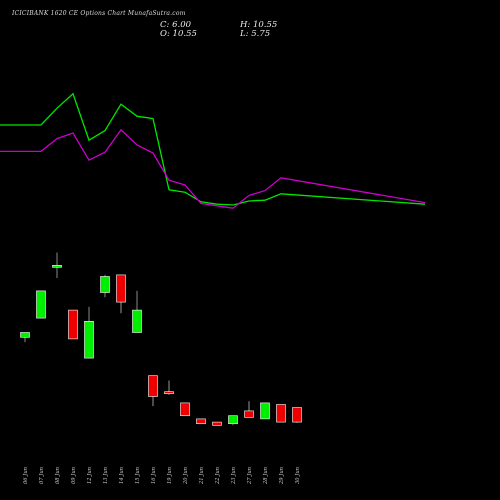 The image size is (500, 500). What do you see at coordinates (170, 475) in the screenshot?
I see `x-tick-label: 19 Jun` at bounding box center [170, 475].